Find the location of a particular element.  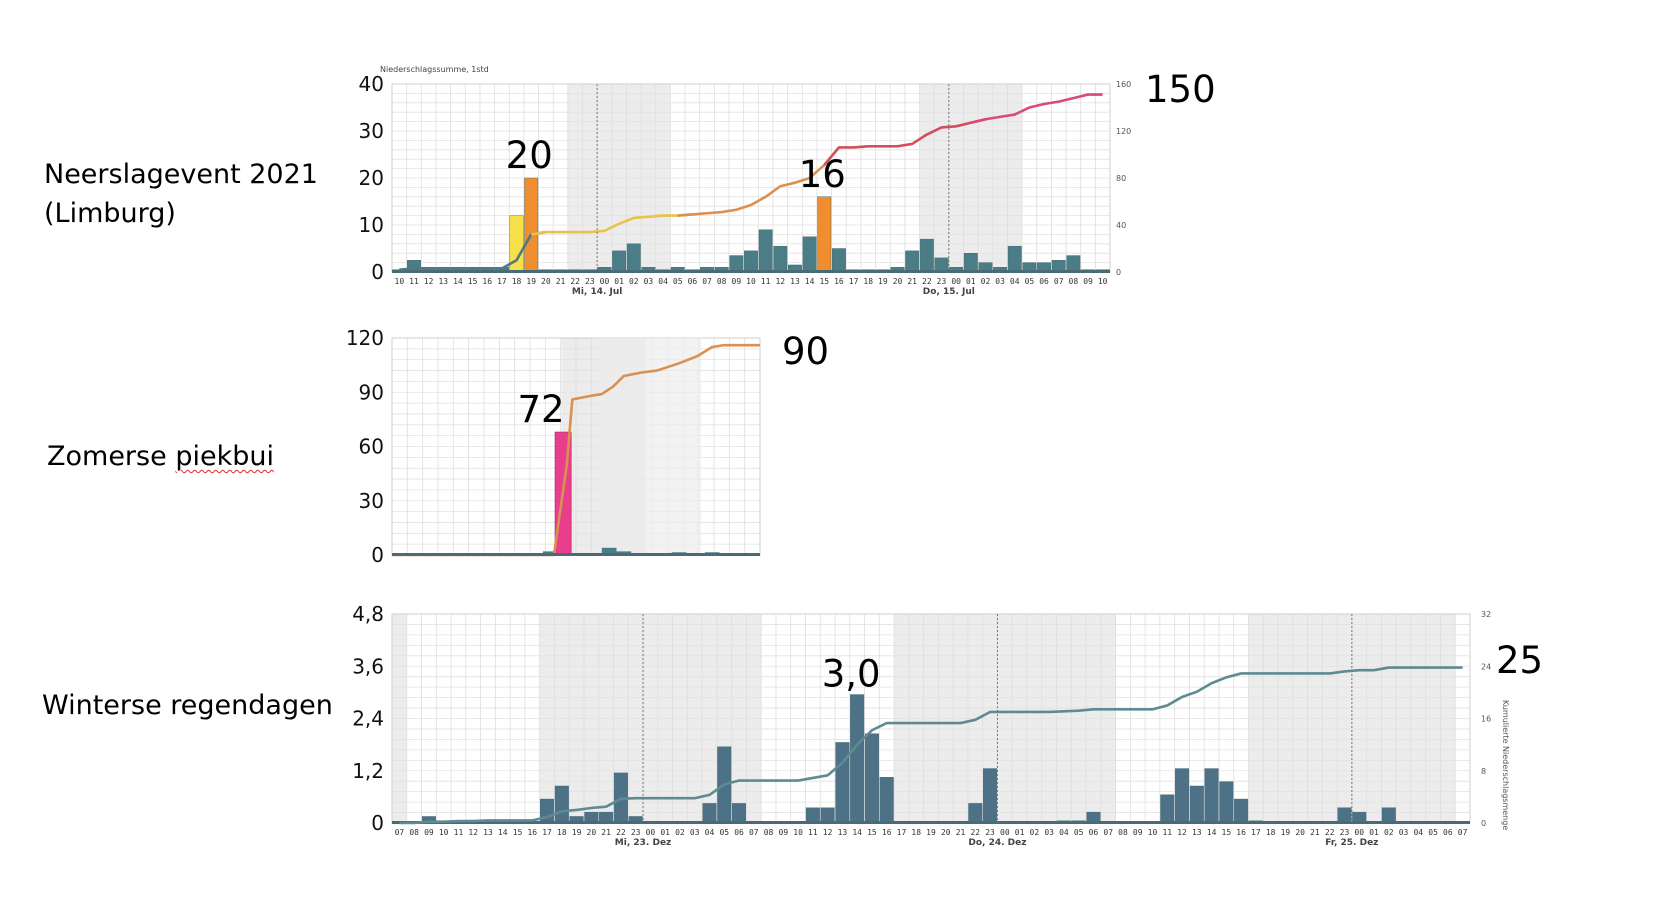

c2-cumulative-line is located at coordinates (576, 450).